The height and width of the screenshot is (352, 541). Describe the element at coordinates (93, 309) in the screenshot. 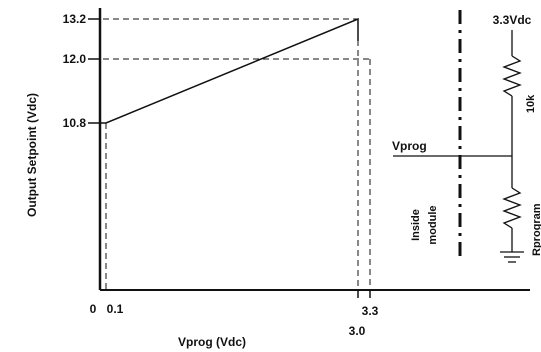

I see `x-tick-label-0: 0` at that location.